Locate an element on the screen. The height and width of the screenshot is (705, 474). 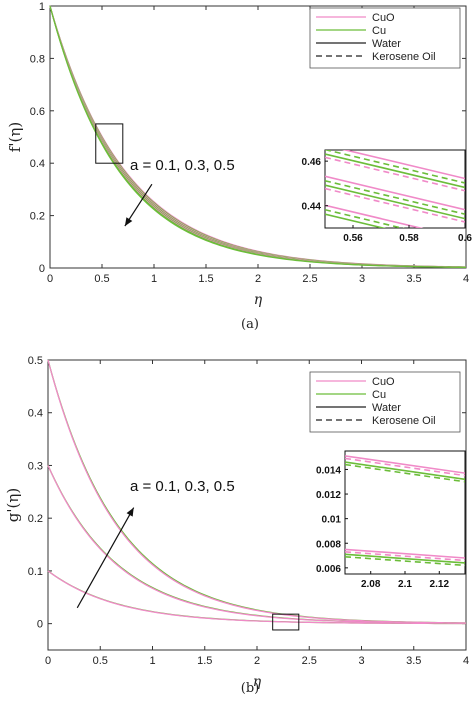
inset-y-tick-label: 0.008 is located at coordinates (328, 544).